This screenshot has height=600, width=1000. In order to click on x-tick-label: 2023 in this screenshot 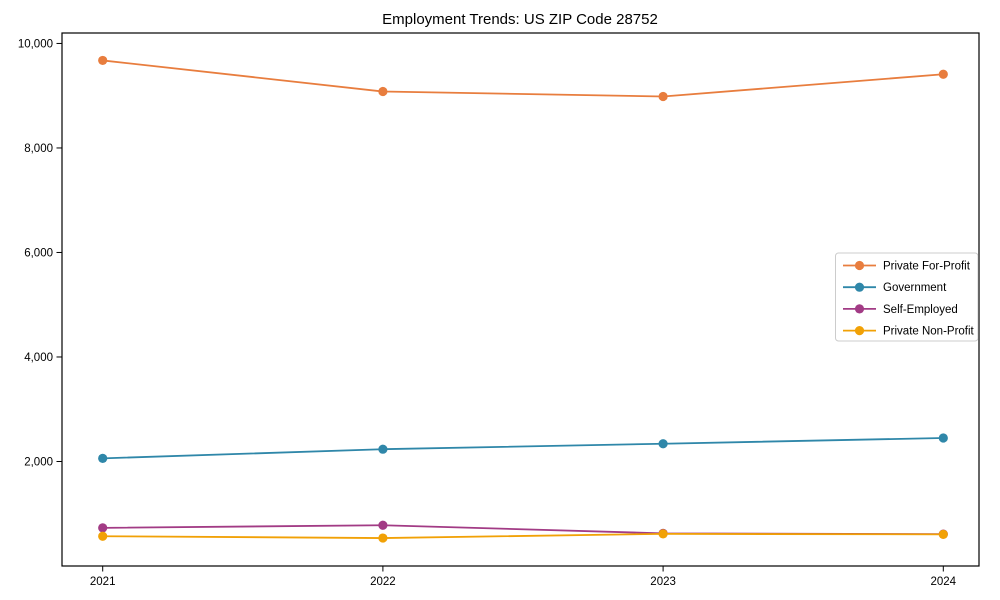, I will do `click(663, 582)`.